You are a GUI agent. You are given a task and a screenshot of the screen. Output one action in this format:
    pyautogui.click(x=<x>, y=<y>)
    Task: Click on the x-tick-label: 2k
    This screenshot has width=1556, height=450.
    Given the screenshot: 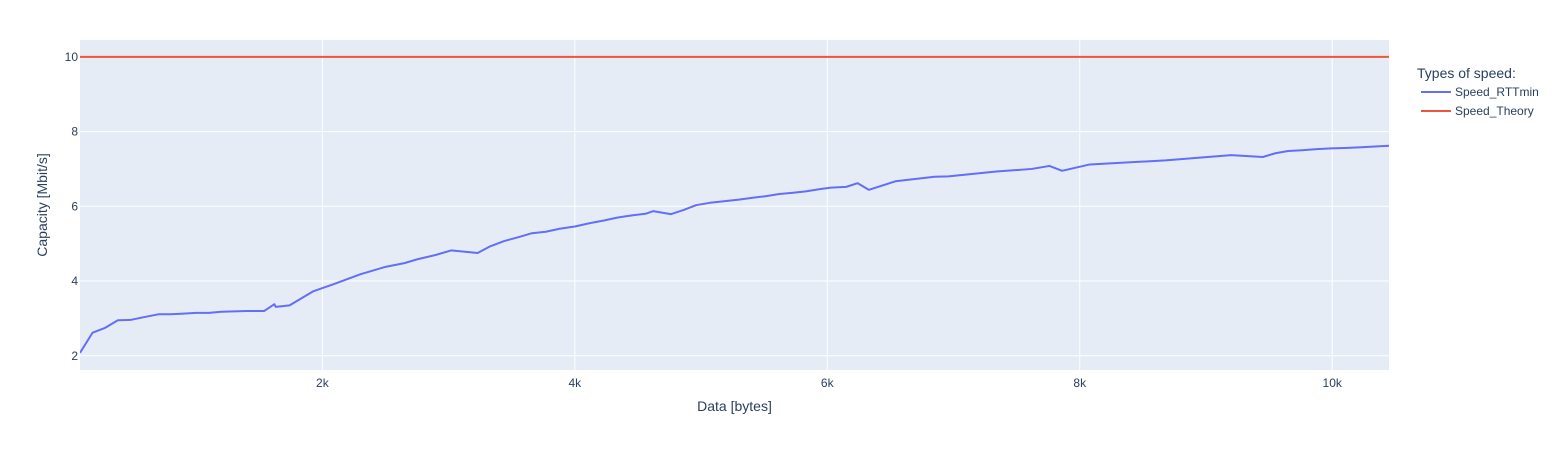 What is the action you would take?
    pyautogui.click(x=323, y=383)
    